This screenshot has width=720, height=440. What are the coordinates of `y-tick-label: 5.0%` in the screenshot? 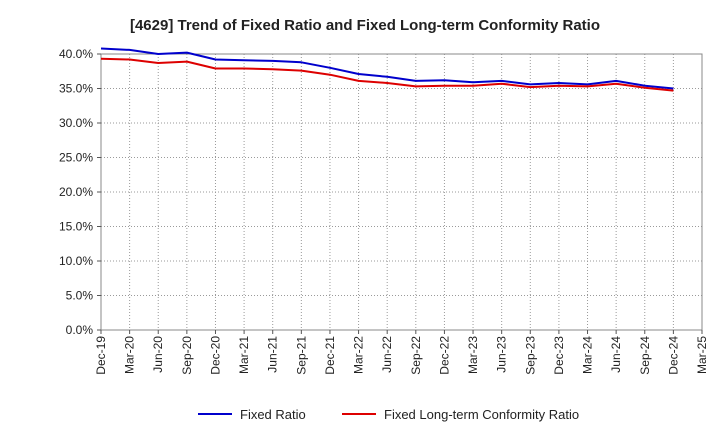 It's located at (80, 296).